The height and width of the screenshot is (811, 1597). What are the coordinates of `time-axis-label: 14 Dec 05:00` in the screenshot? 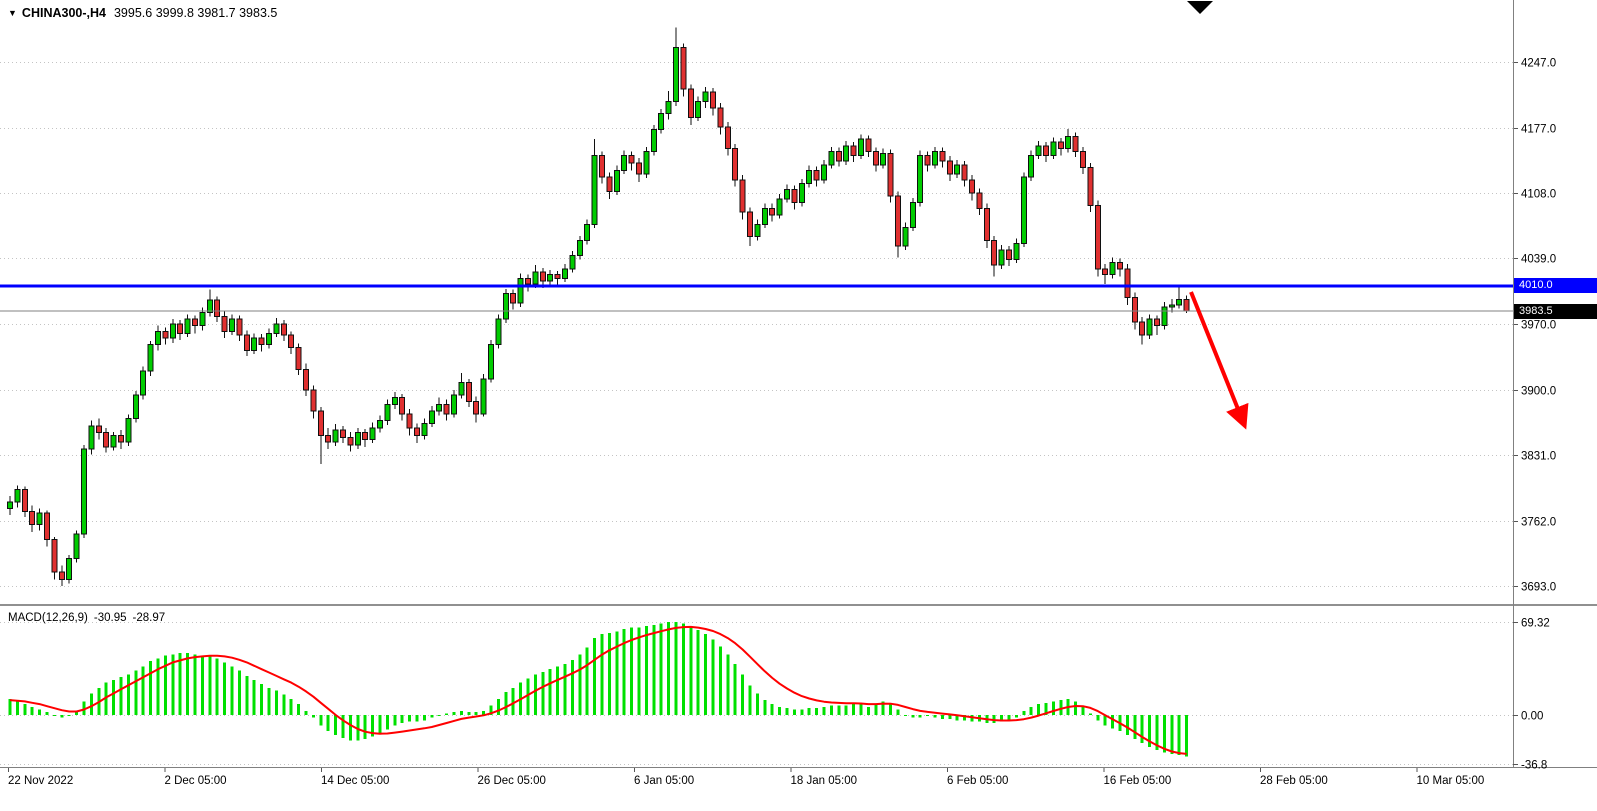 It's located at (355, 781).